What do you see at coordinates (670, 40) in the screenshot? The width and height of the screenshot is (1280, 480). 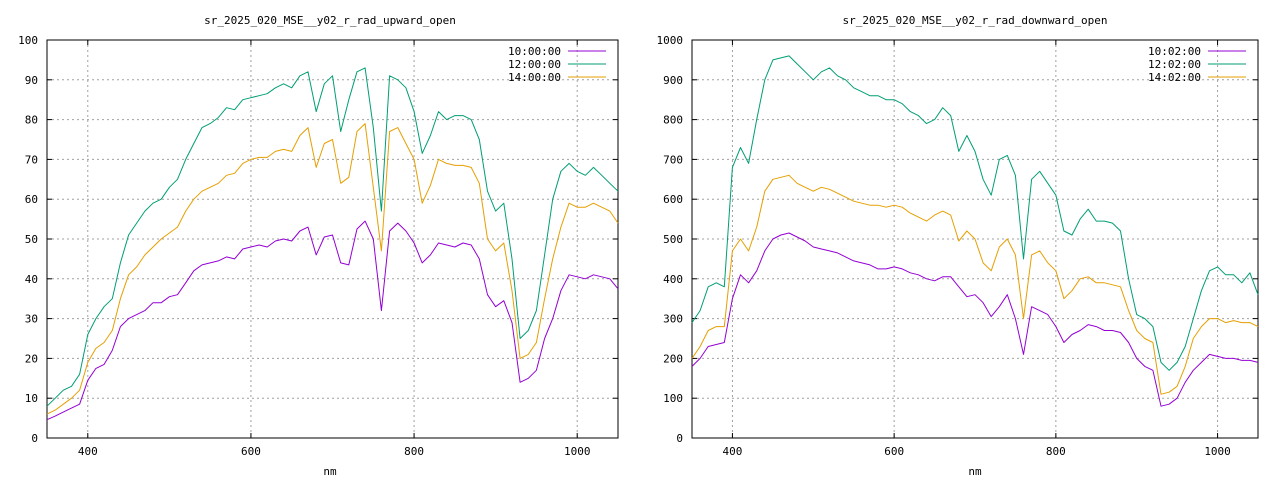 I see `y-tick-label: 1000` at bounding box center [670, 40].